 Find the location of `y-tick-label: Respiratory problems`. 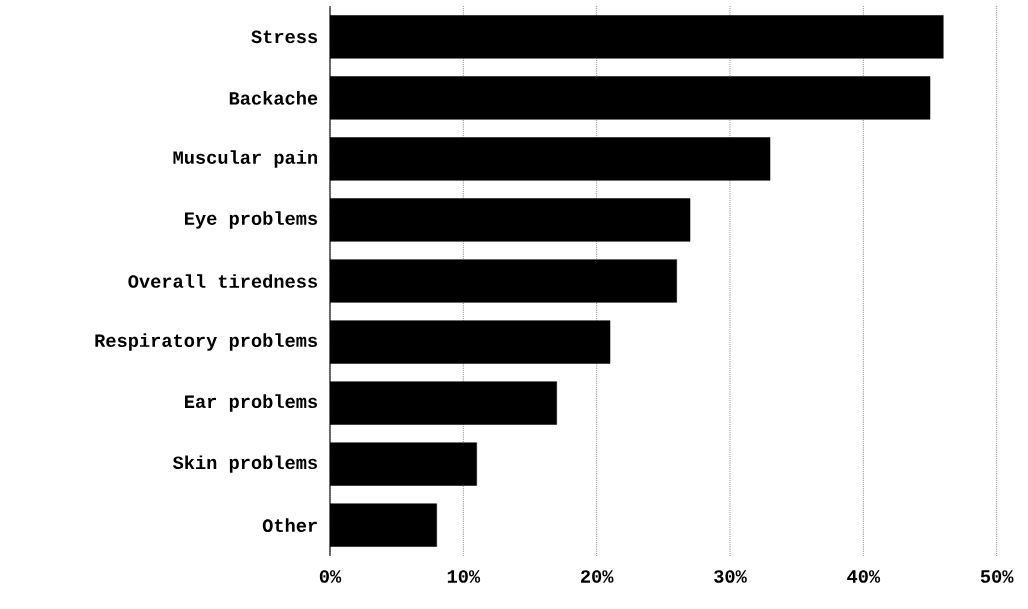

y-tick-label: Respiratory problems is located at coordinates (206, 342).